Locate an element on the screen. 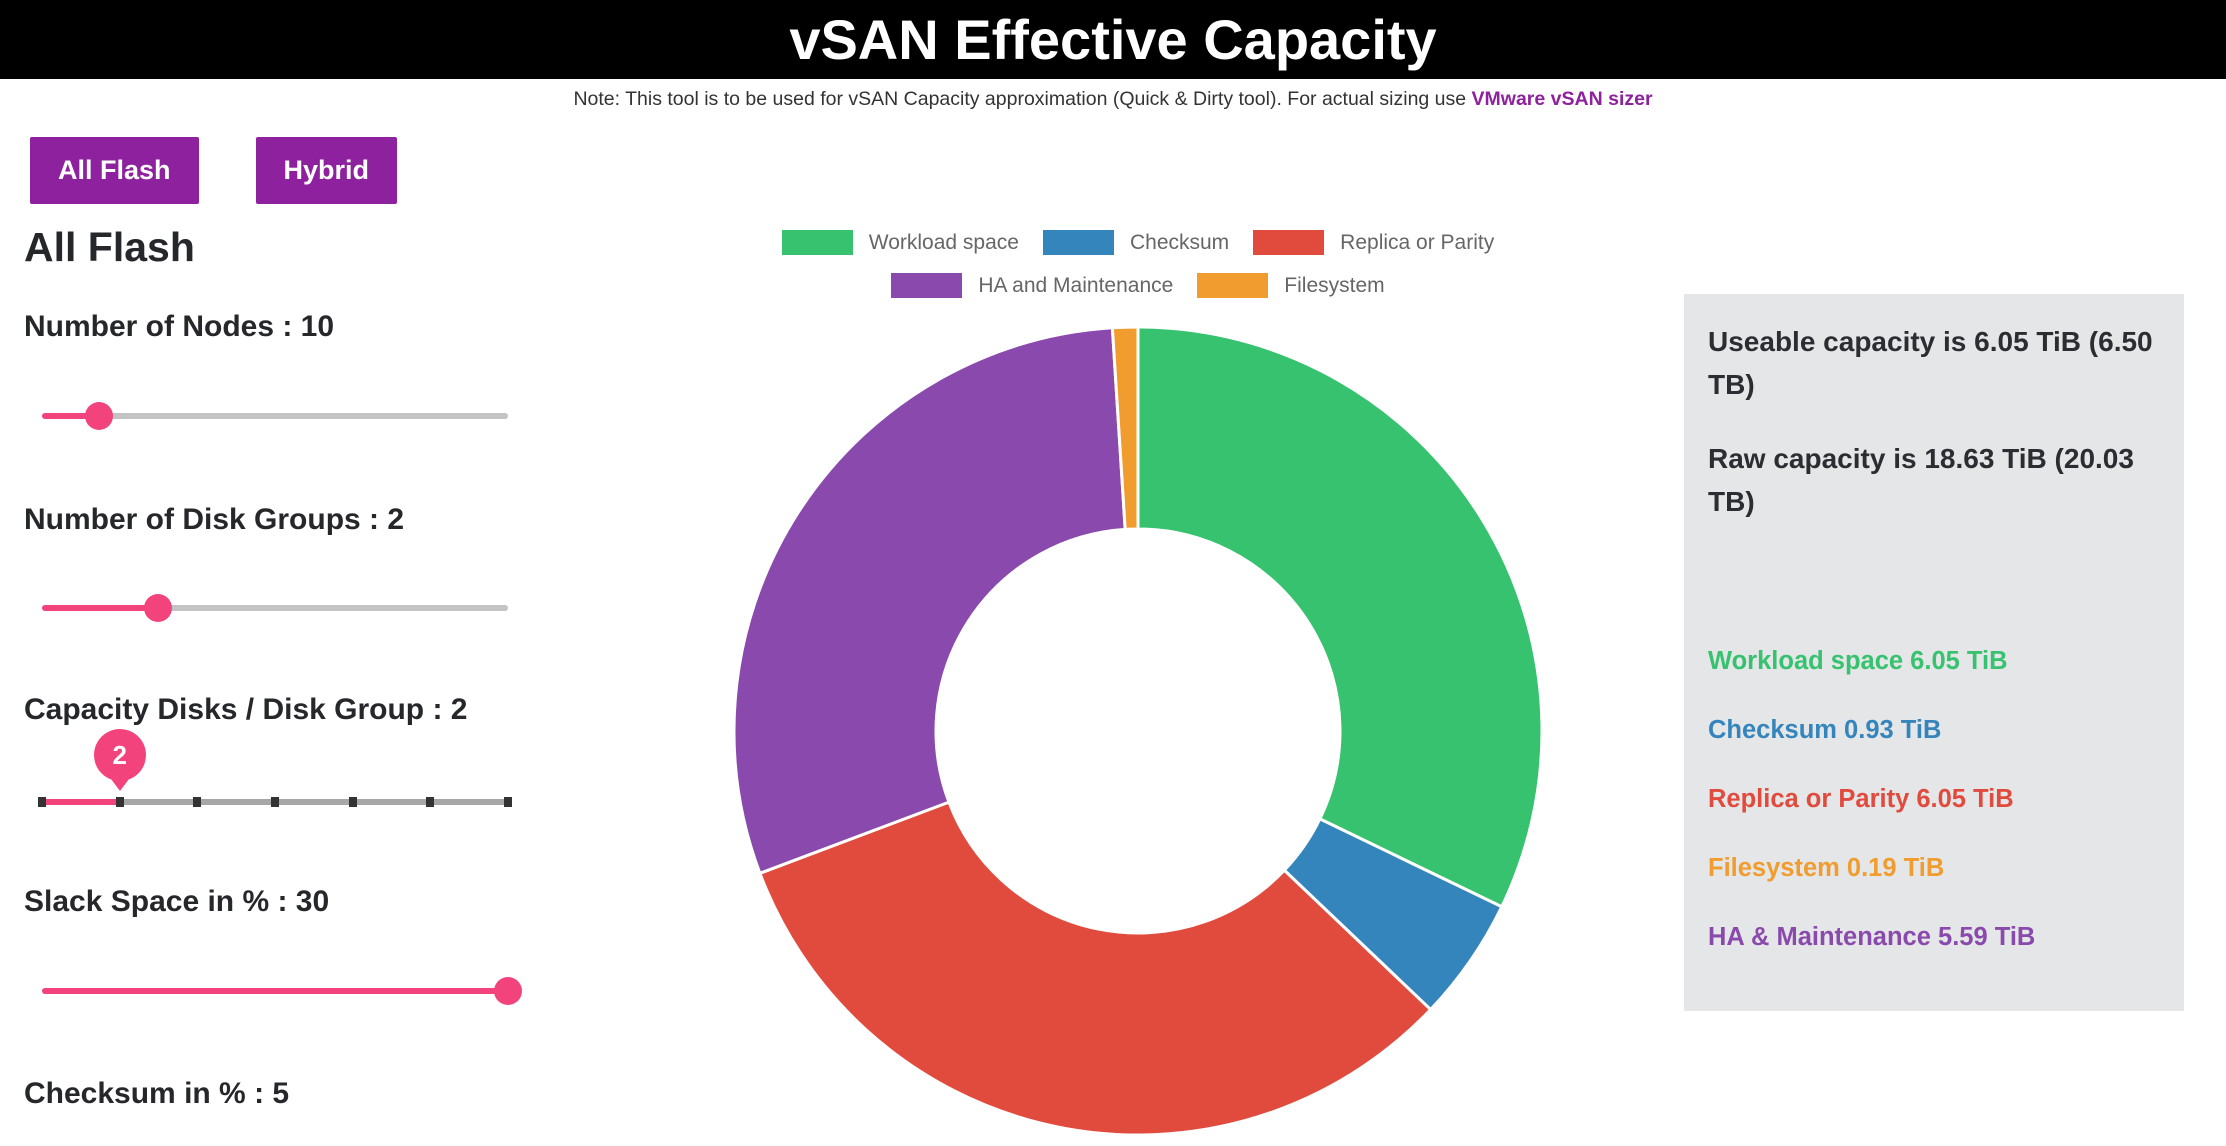  capacity-disks-slider-ticks is located at coordinates (275, 802).